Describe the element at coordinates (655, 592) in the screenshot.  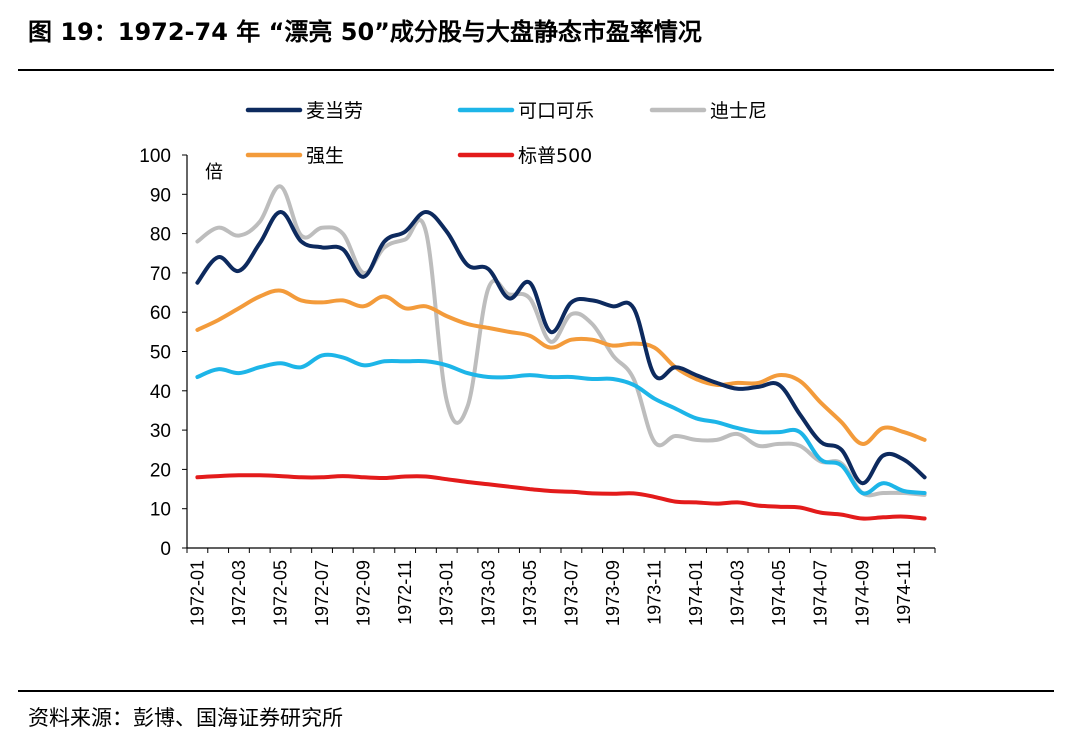
I see `x-tick-label: 1973-11` at that location.